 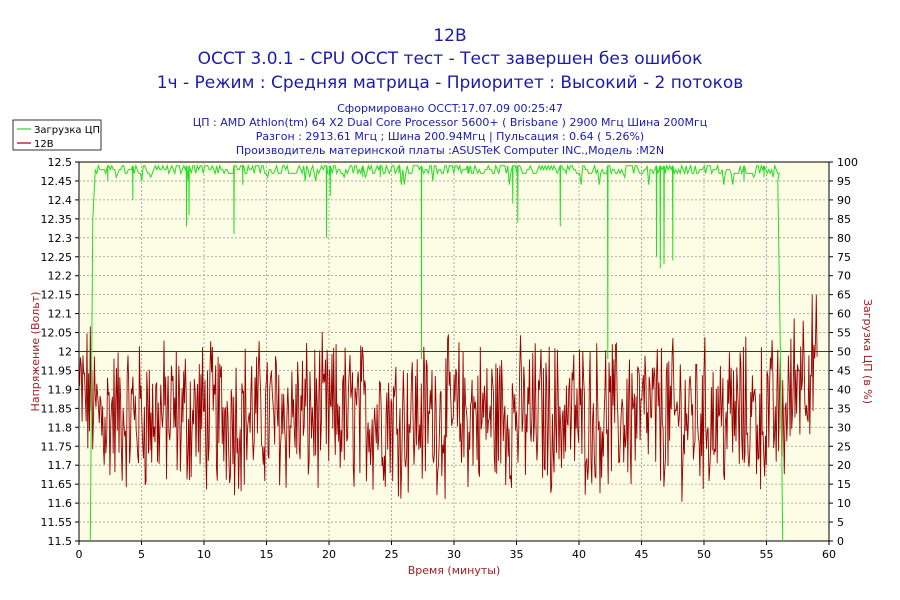 I want to click on chart-title: 12В, so click(x=450, y=36).